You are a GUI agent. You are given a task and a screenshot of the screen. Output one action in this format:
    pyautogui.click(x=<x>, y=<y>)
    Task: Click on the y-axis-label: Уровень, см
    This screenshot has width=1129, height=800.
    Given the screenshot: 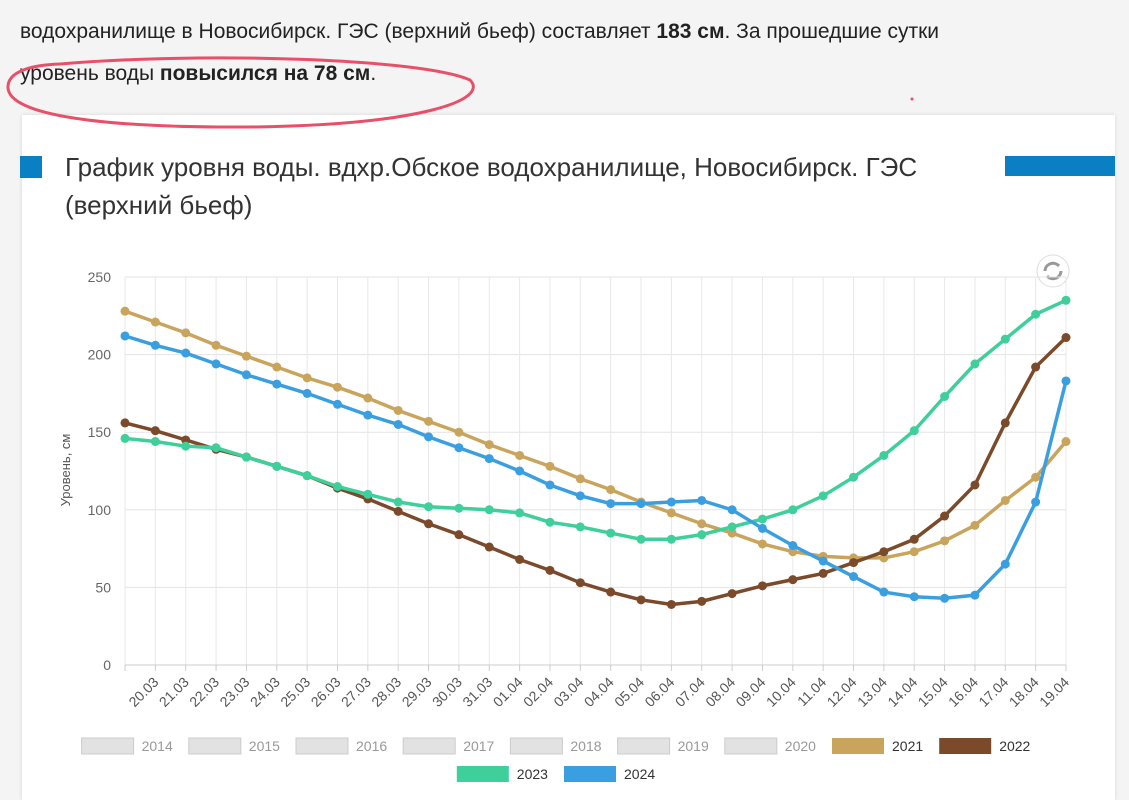 What is the action you would take?
    pyautogui.click(x=65, y=470)
    